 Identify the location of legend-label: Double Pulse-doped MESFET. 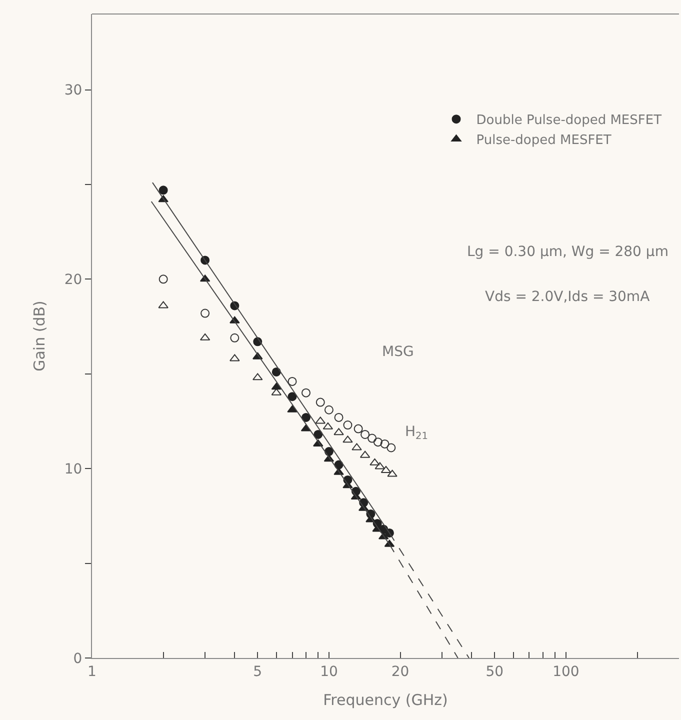
(569, 120).